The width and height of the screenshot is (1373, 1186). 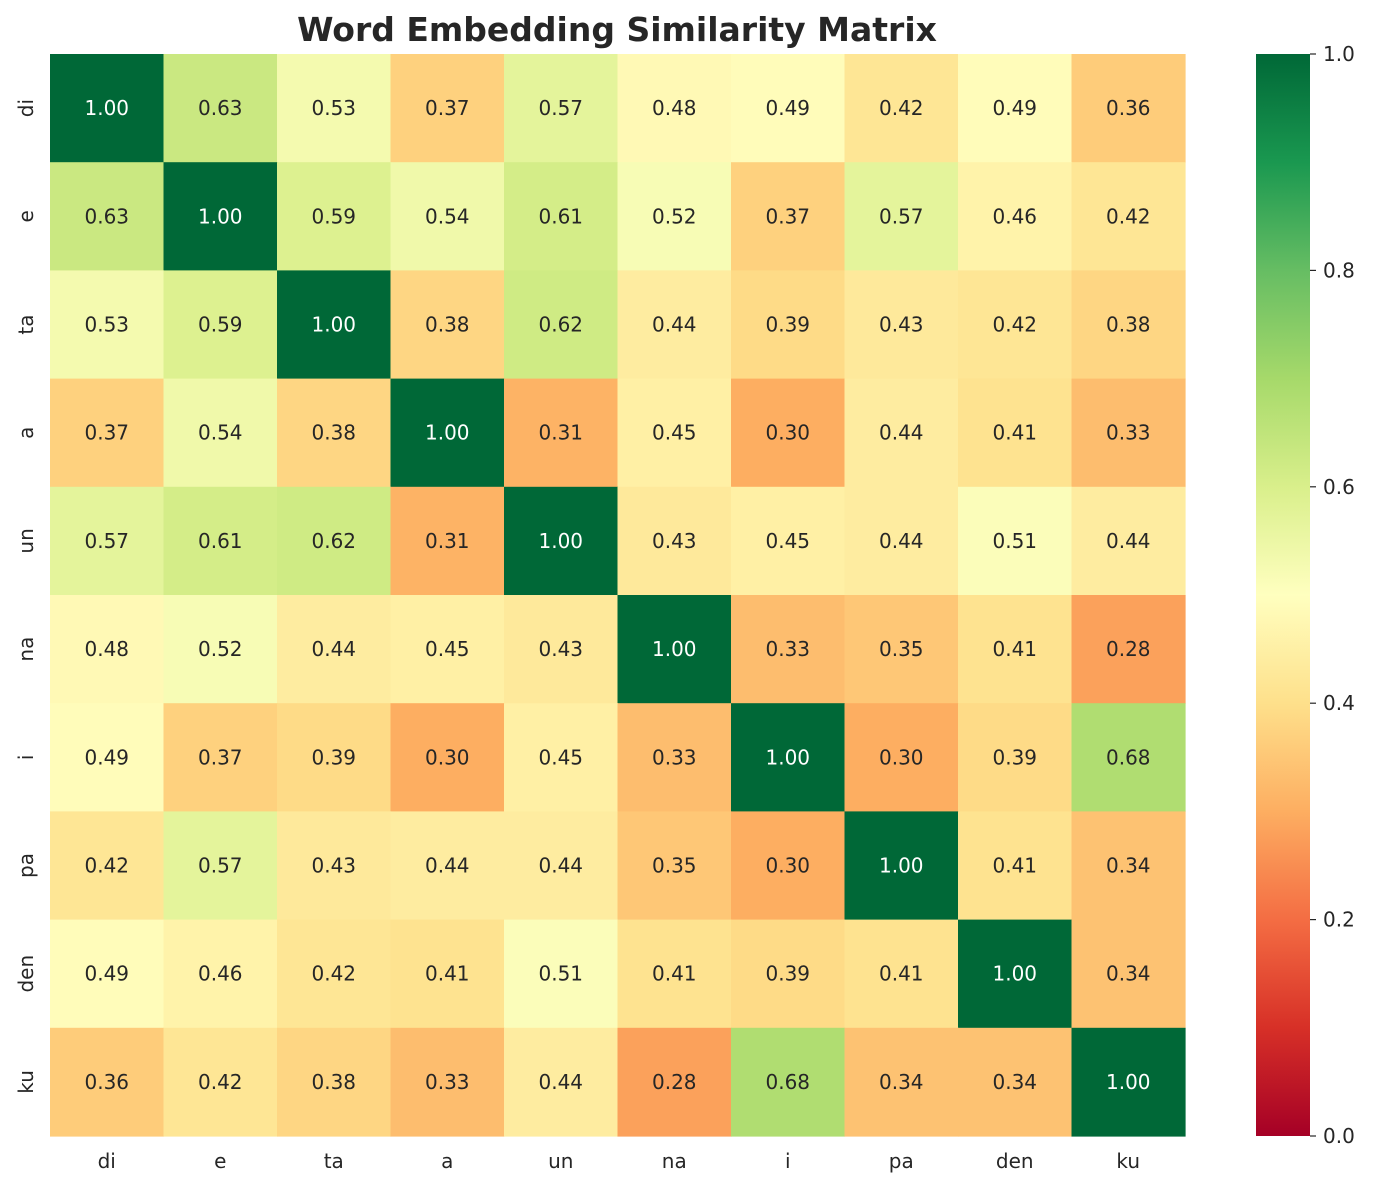 I want to click on heatmap-cell-ku-a, so click(x=447, y=1082).